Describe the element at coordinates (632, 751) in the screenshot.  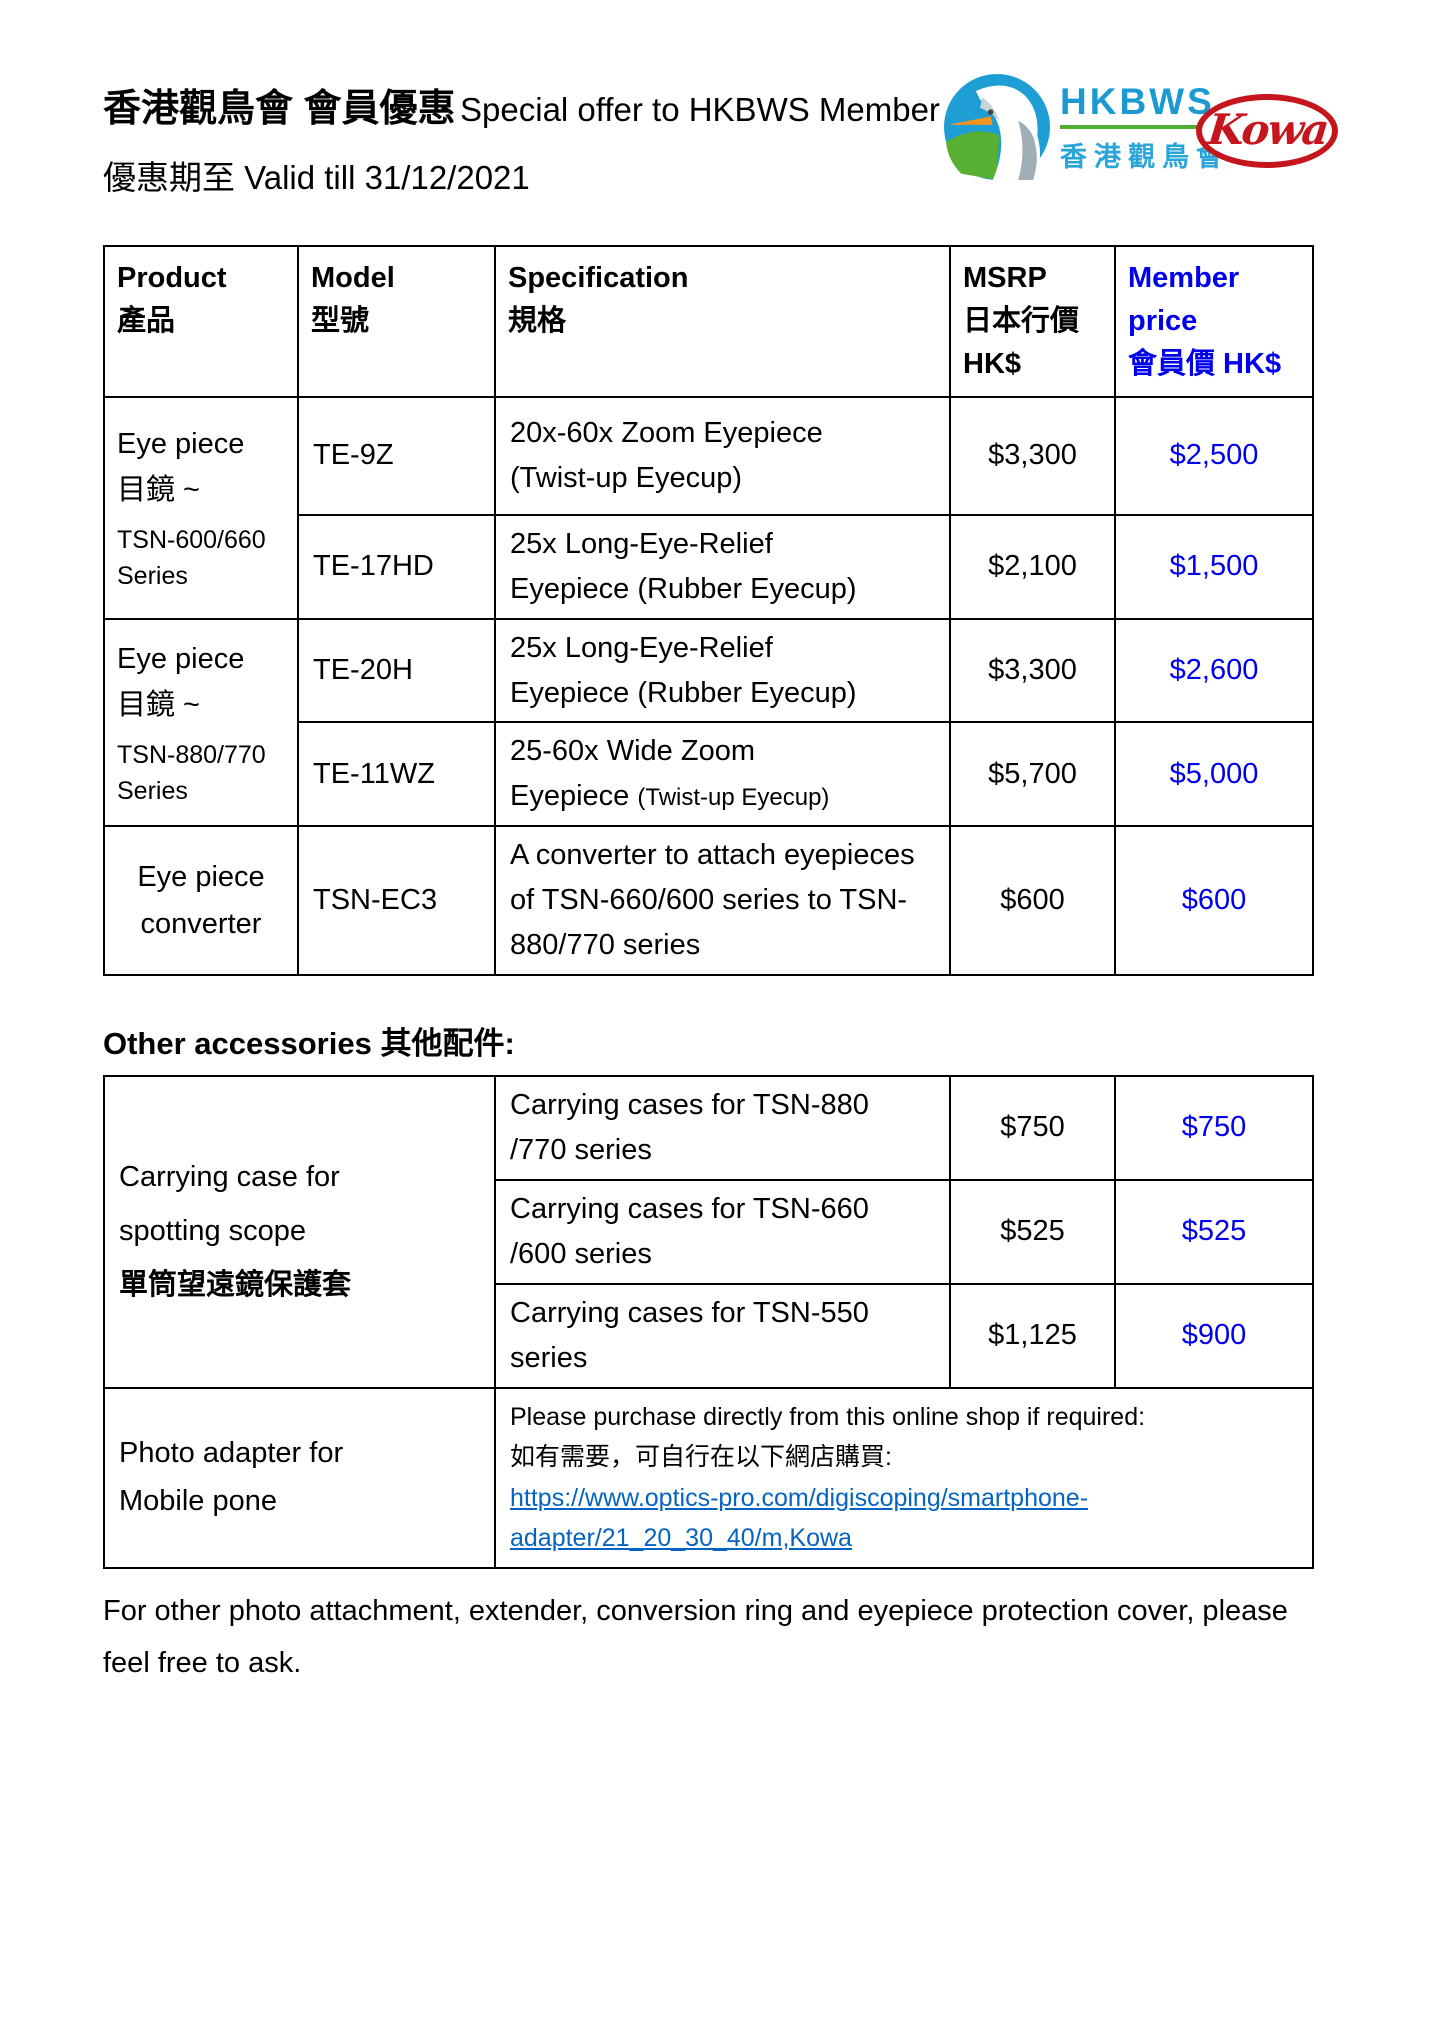
I see `spec-line1: 25-60x Wide Zoom` at that location.